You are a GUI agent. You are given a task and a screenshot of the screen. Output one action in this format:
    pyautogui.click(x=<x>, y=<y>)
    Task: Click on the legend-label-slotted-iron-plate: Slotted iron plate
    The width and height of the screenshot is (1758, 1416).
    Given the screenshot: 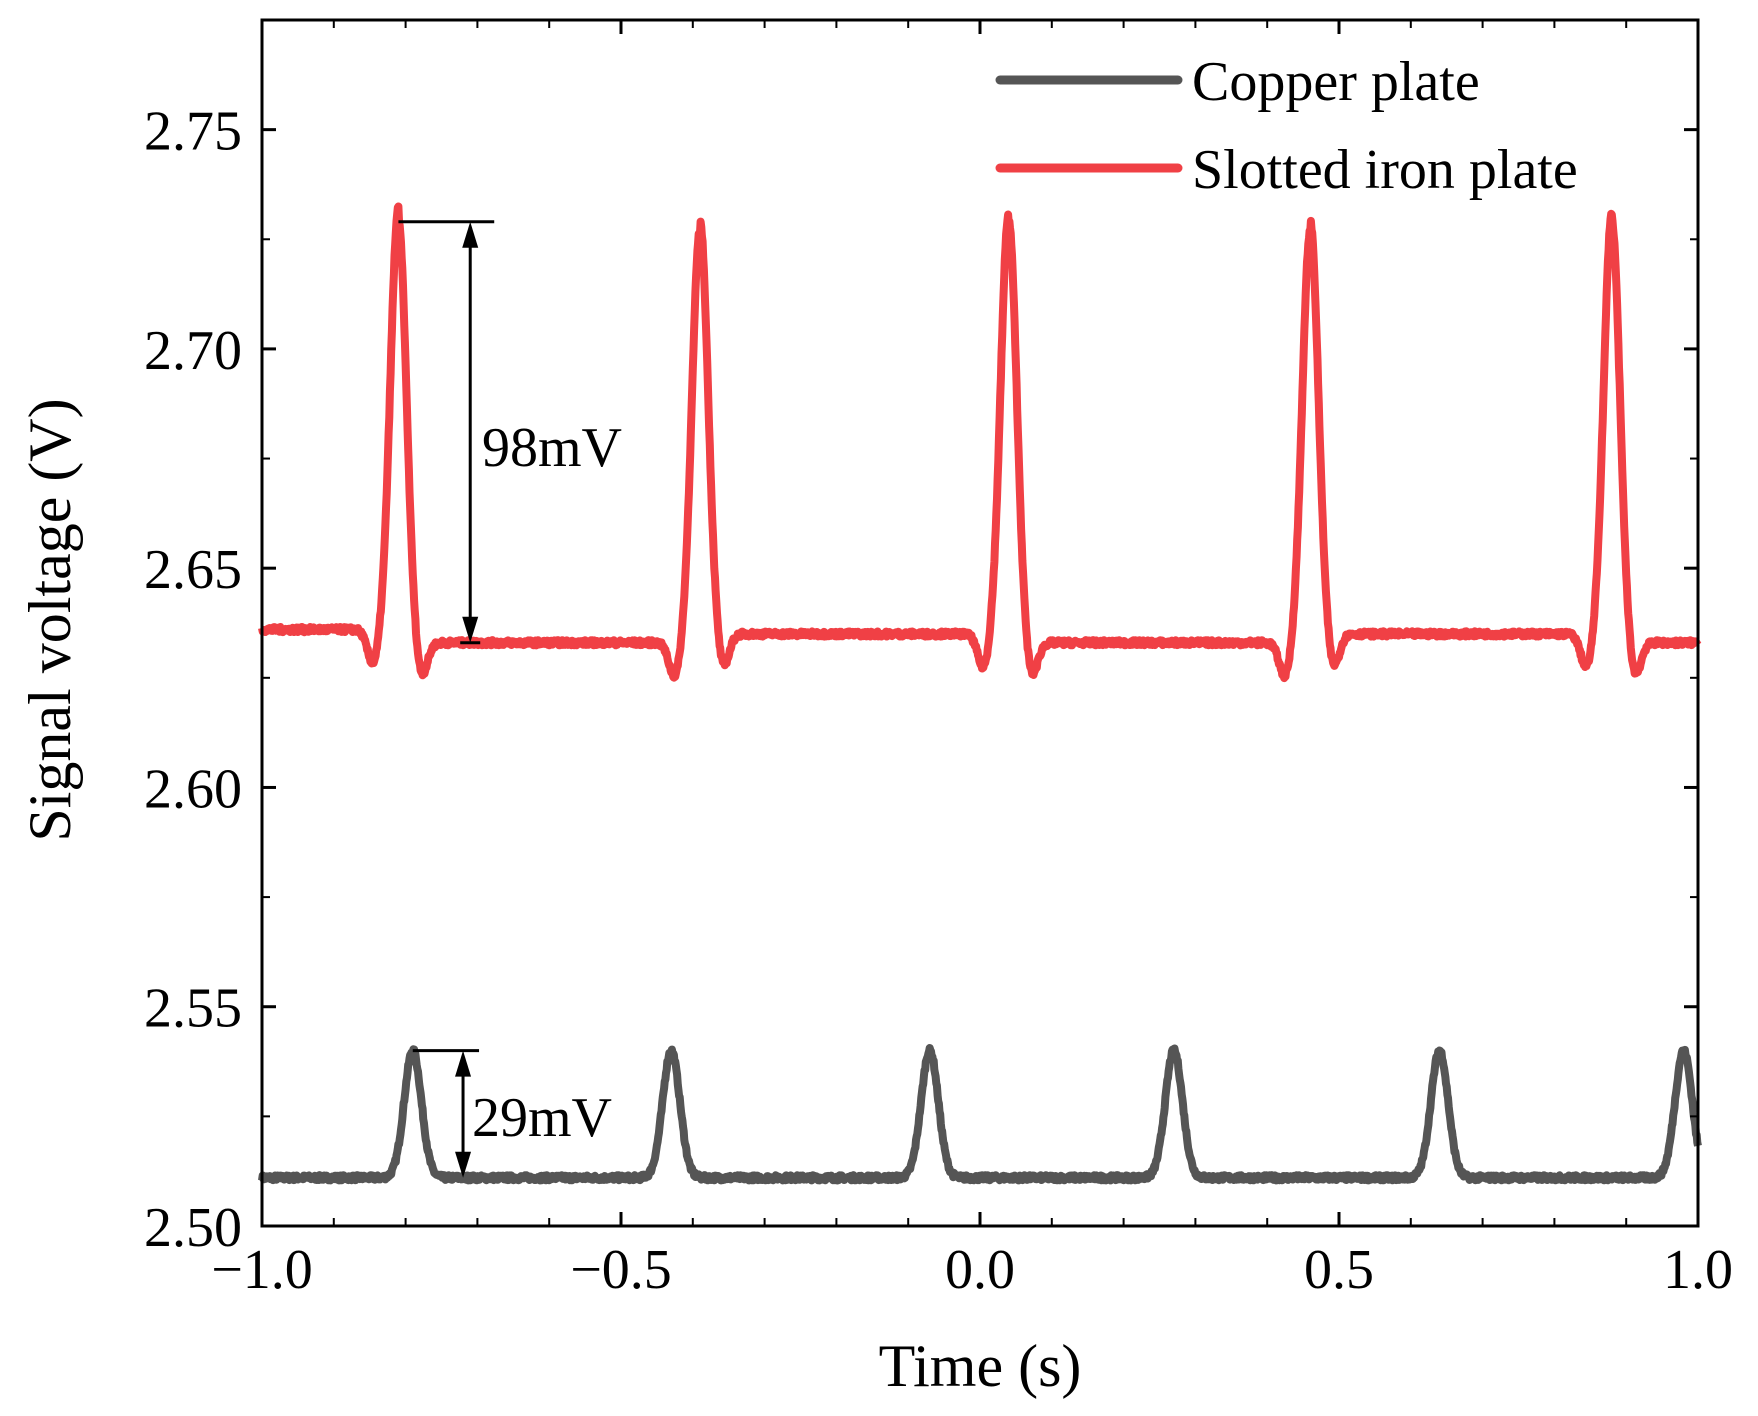 What is the action you would take?
    pyautogui.click(x=1385, y=170)
    